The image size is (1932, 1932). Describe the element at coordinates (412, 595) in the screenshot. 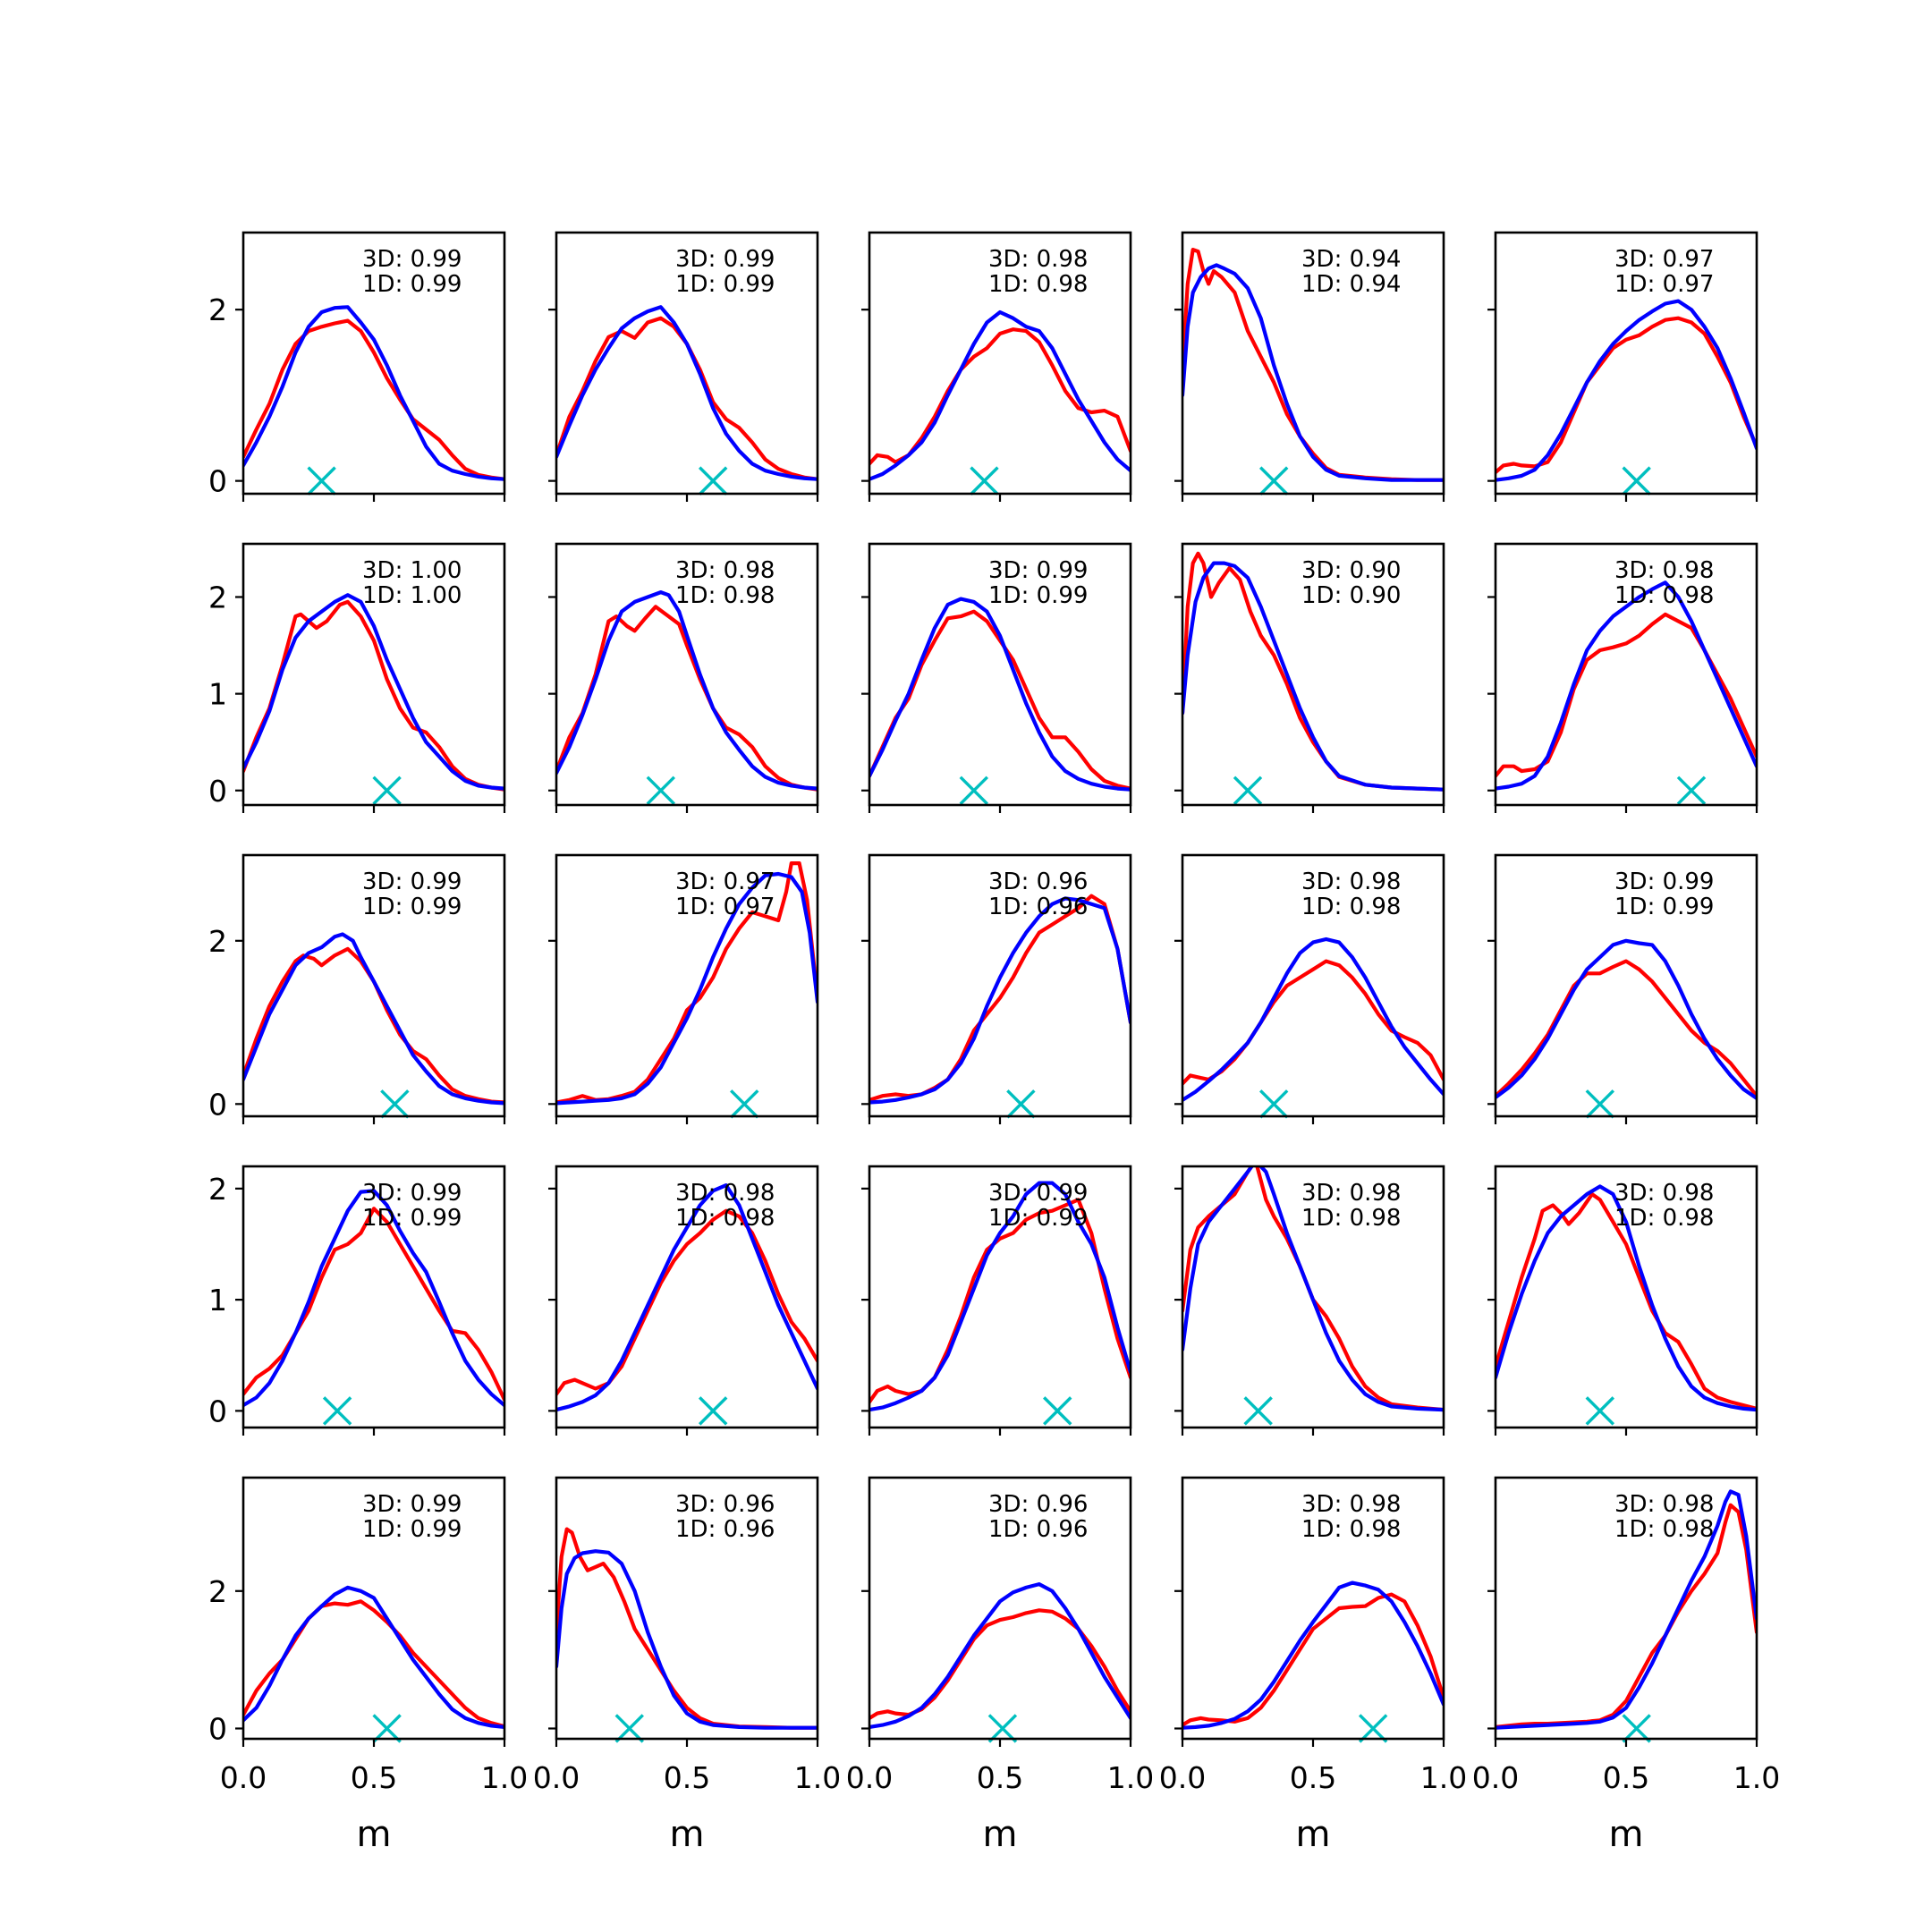

I see `annotation-1d: 1D: 1.00` at that location.